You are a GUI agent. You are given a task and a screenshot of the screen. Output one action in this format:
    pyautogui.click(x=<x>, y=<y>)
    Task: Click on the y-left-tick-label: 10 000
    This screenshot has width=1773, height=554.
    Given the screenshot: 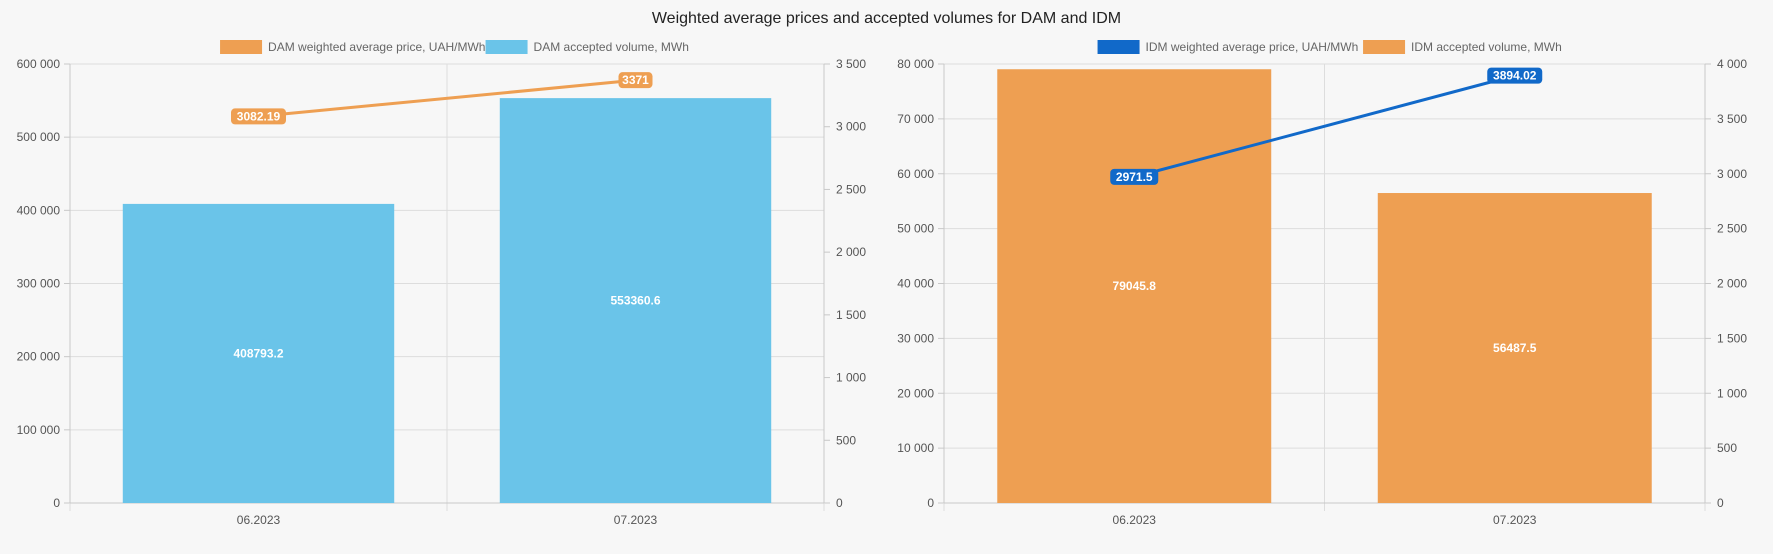 What is the action you would take?
    pyautogui.click(x=915, y=448)
    